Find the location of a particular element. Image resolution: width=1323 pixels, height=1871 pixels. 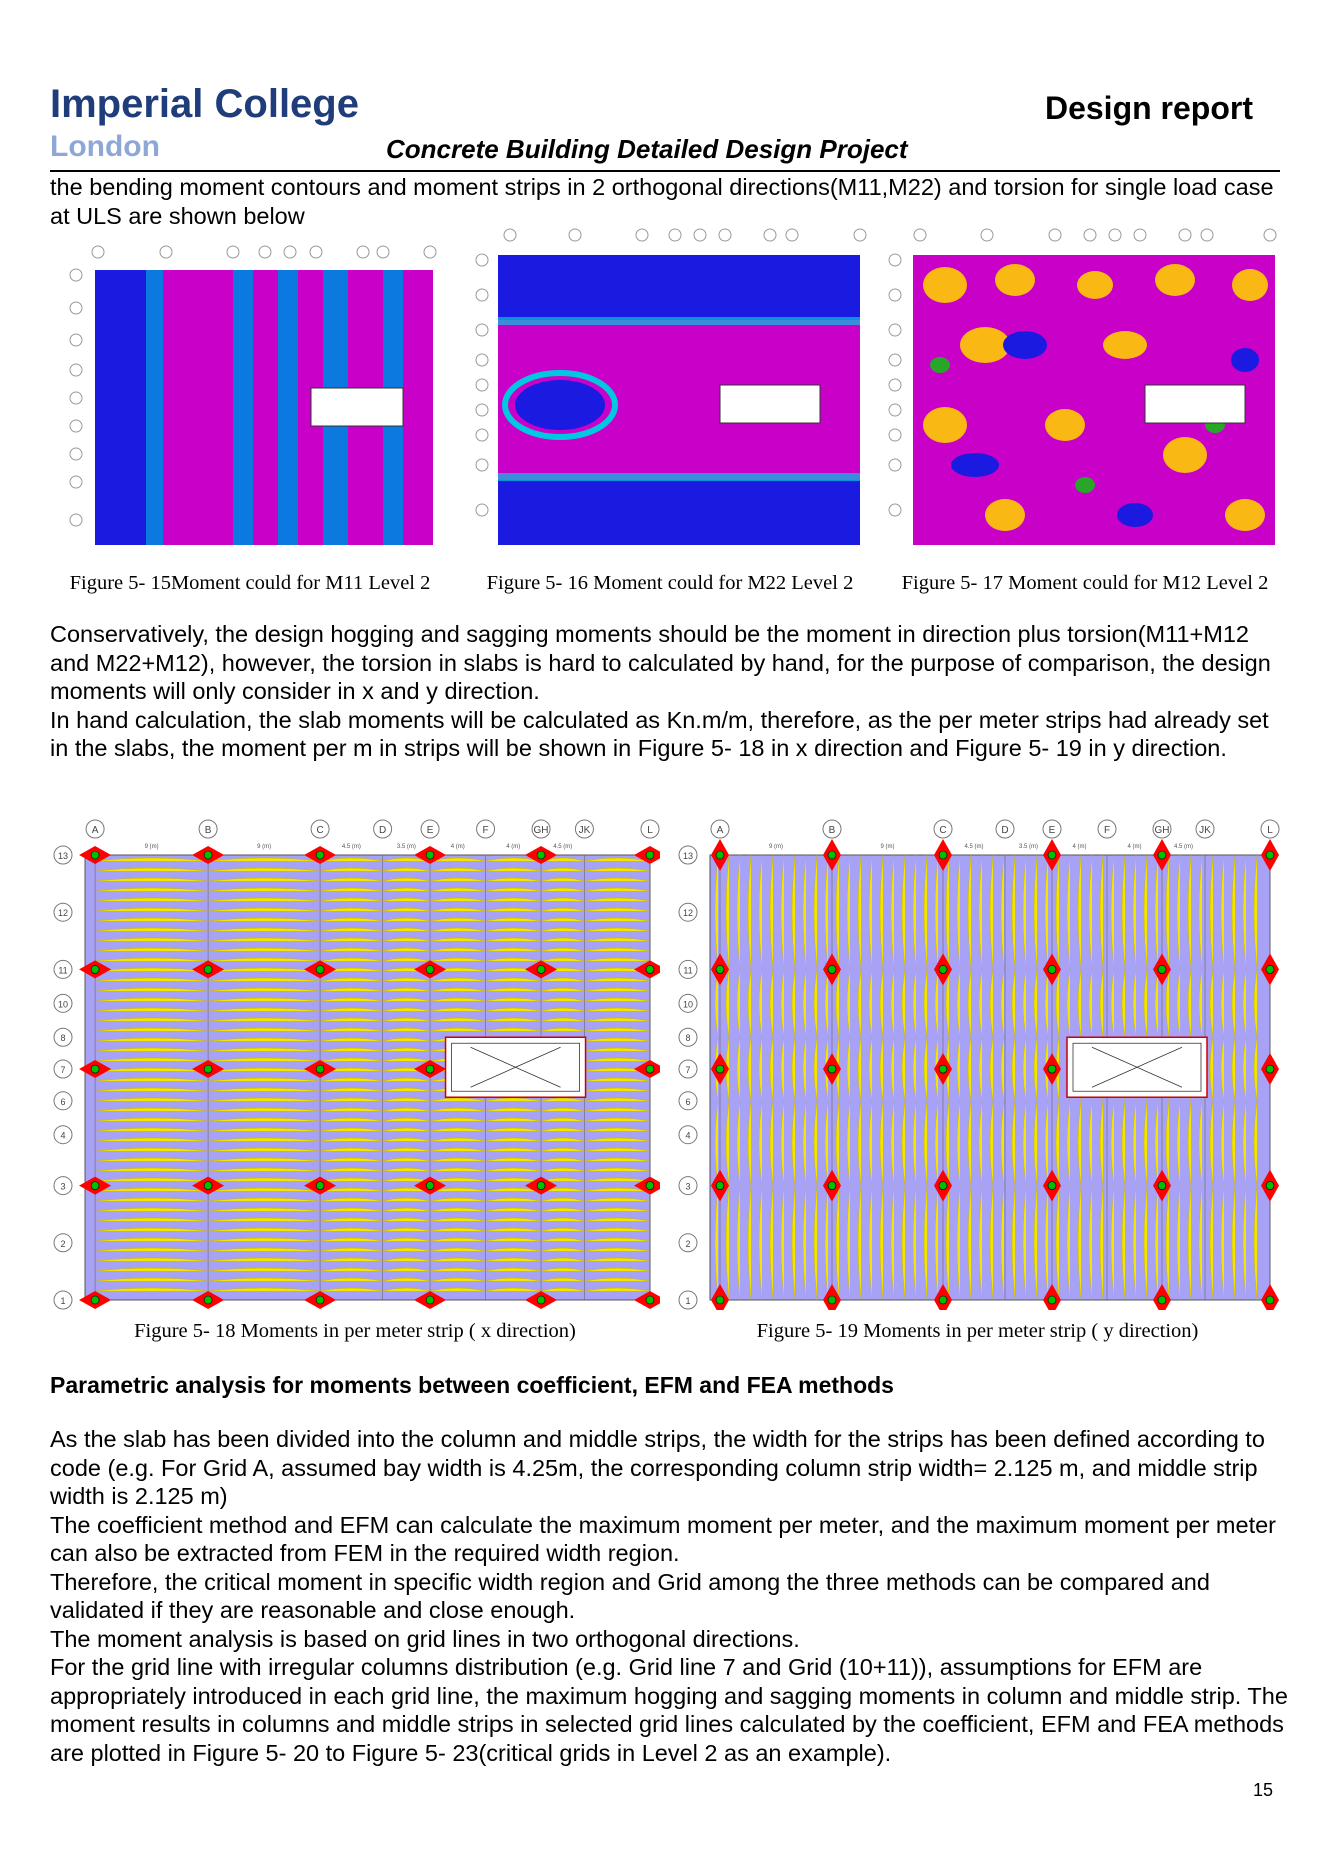

grid-column-label: F is located at coordinates (1107, 830).